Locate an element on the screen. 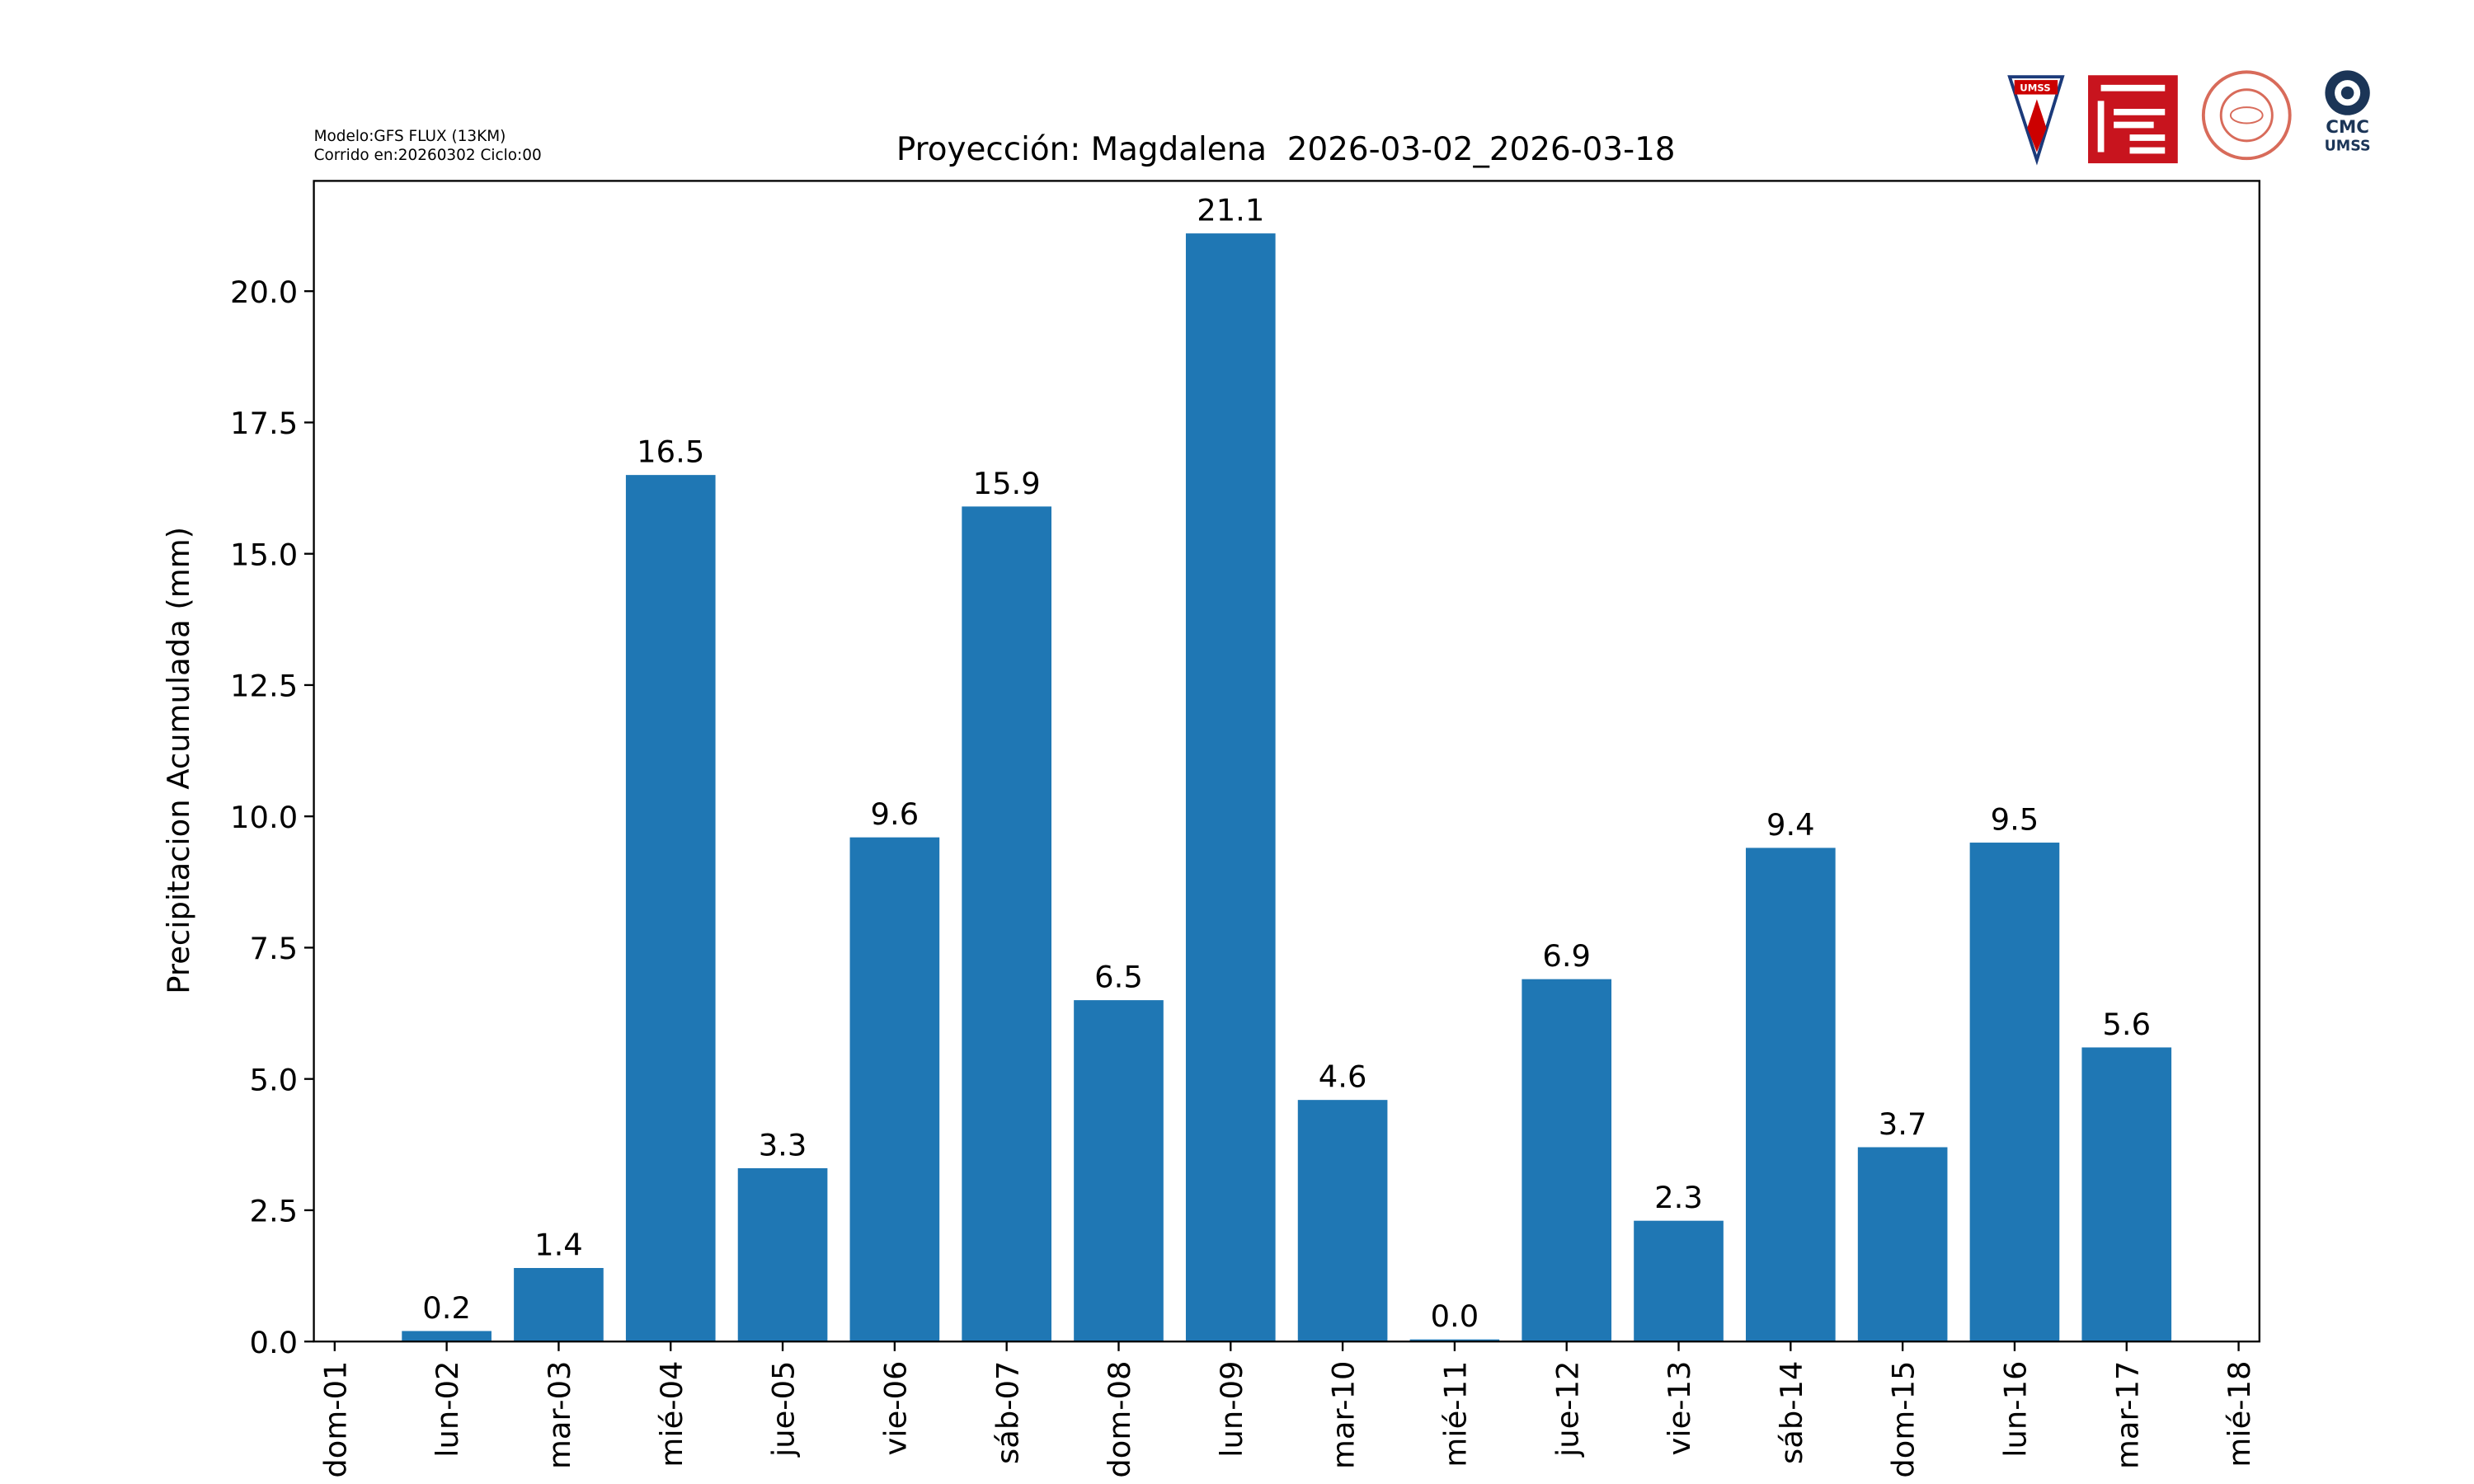 The image size is (2474, 1484). value-label: 9.4 is located at coordinates (1790, 825).